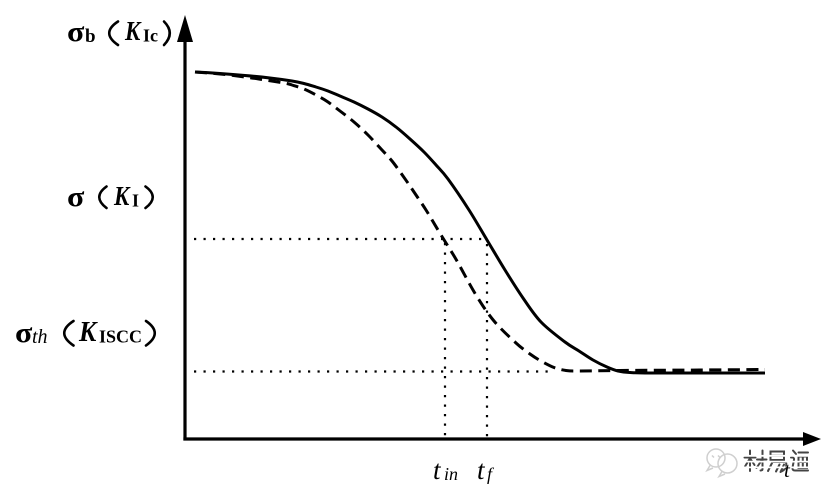 The image size is (830, 498). Describe the element at coordinates (135, 201) in the screenshot. I see `svg-text: I` at that location.